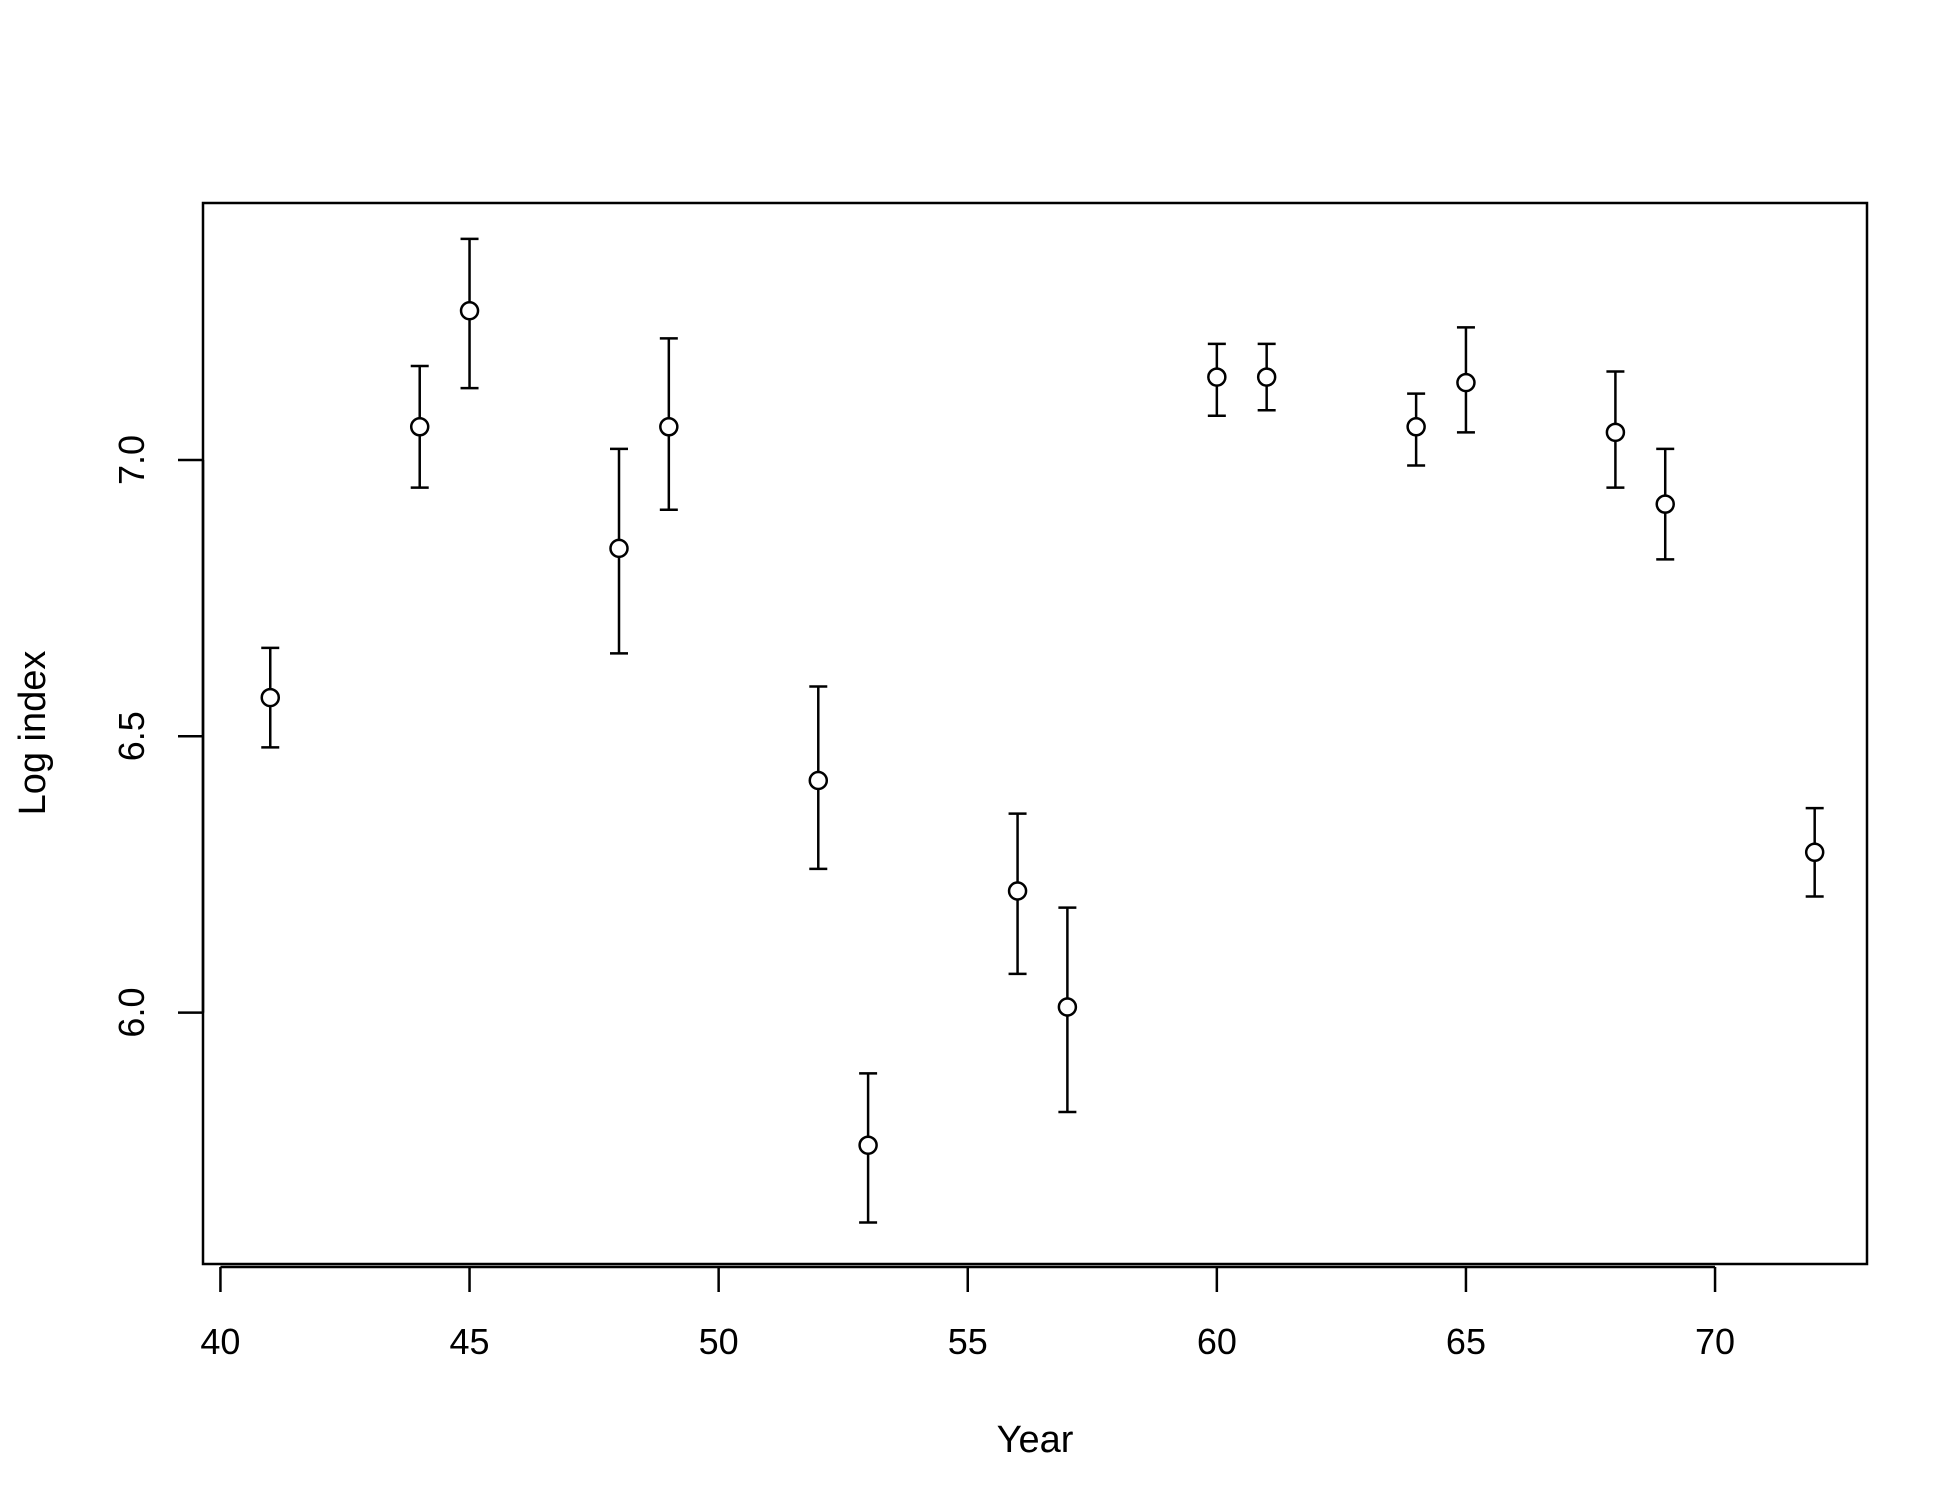 This screenshot has height=1500, width=1950. Describe the element at coordinates (470, 1341) in the screenshot. I see `x-tick-label: 45` at that location.